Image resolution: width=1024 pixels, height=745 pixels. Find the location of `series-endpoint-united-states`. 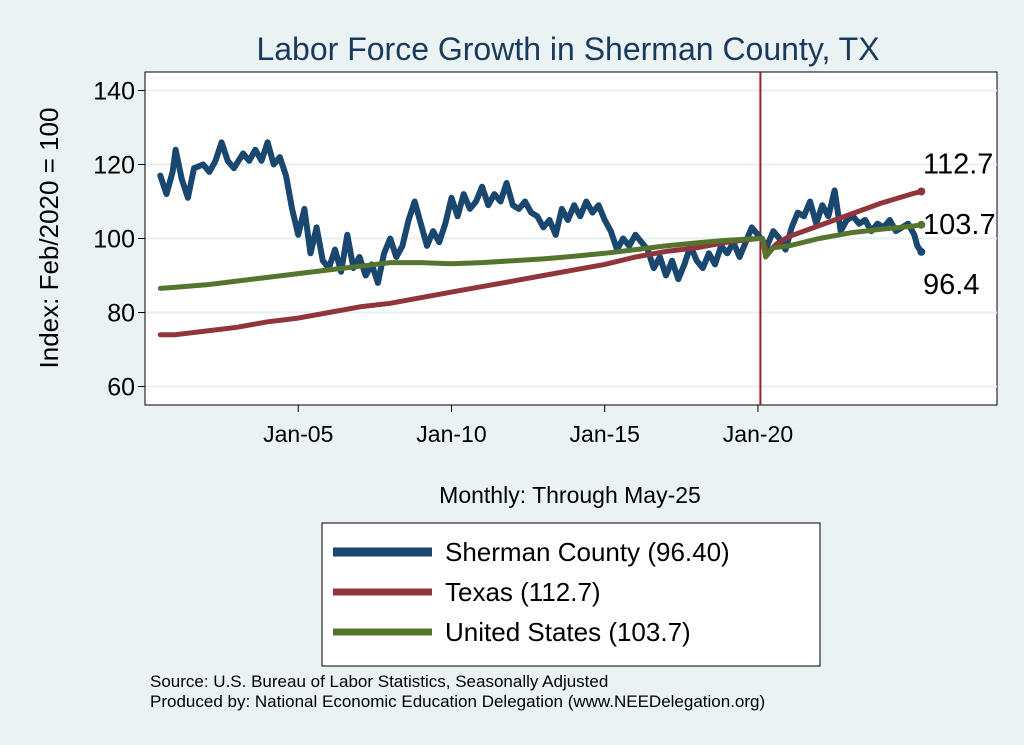

series-endpoint-united-states is located at coordinates (921, 224).